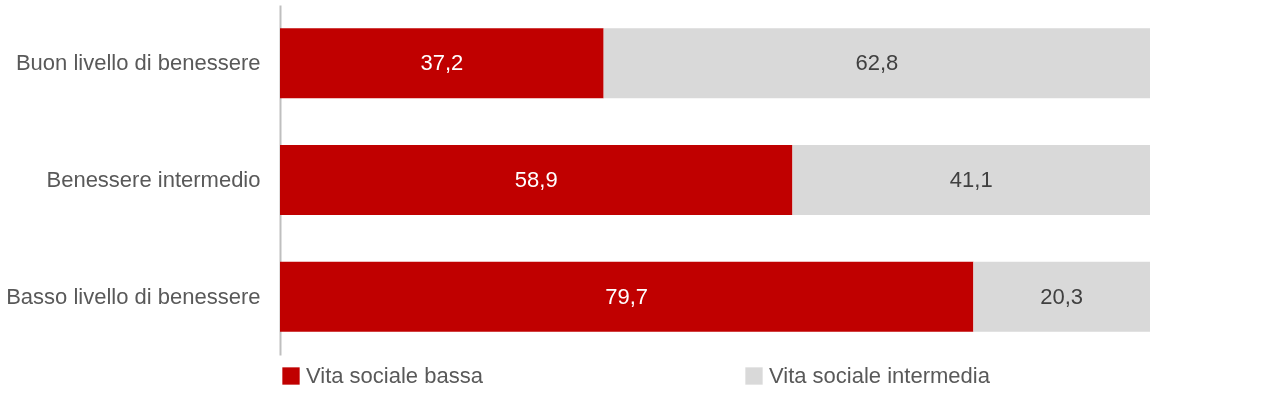  I want to click on data-label: 58,9, so click(536, 179).